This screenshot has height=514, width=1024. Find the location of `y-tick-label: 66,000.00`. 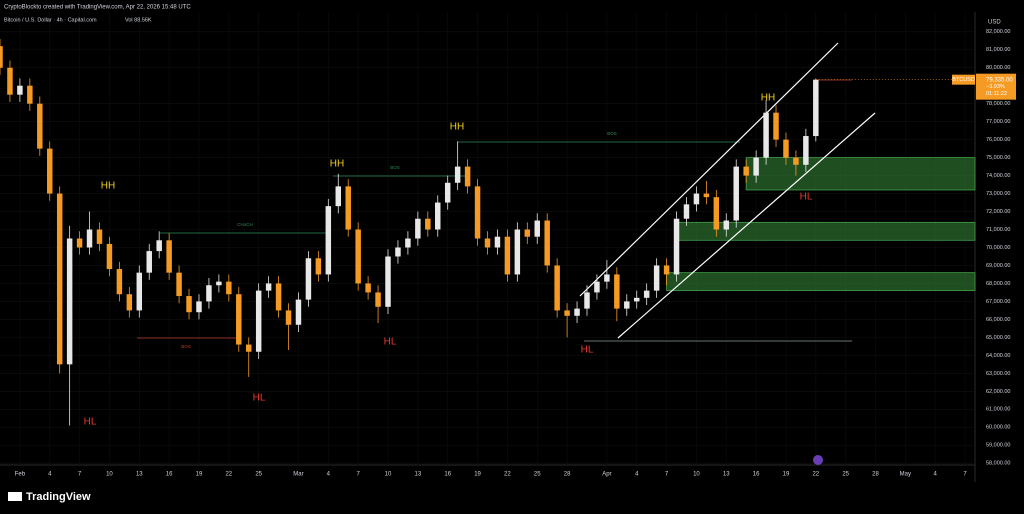

y-tick-label: 66,000.00 is located at coordinates (998, 320).